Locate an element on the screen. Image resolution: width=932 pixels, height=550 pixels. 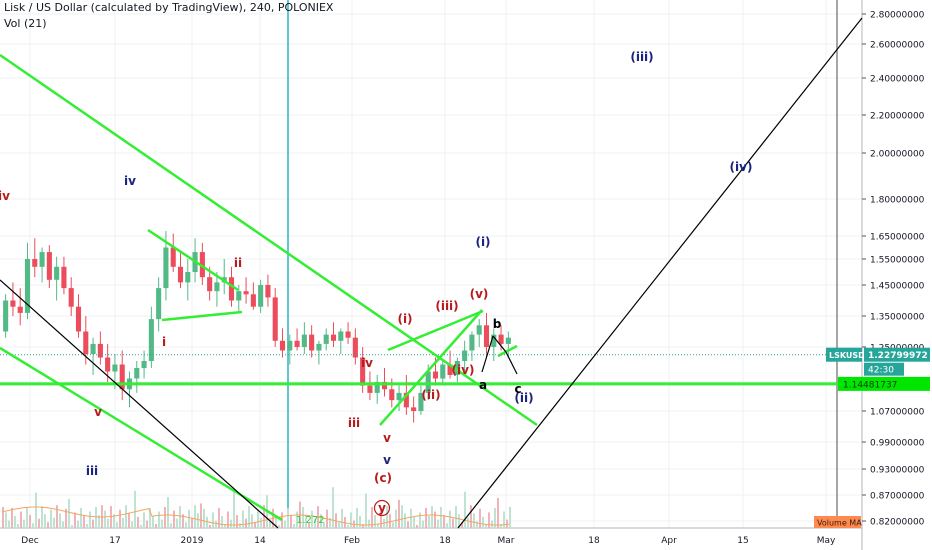
y-tick-label: 0.99000000 is located at coordinates (897, 444).